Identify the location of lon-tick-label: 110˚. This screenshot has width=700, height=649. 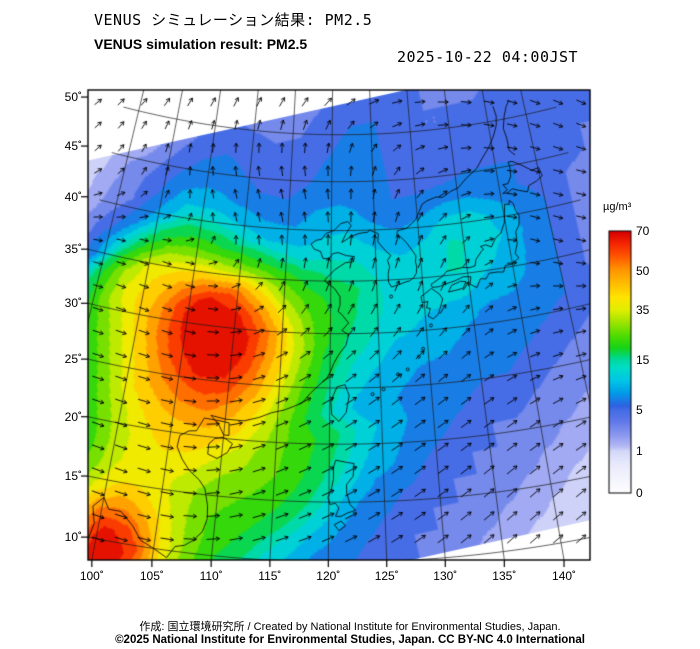
(211, 576).